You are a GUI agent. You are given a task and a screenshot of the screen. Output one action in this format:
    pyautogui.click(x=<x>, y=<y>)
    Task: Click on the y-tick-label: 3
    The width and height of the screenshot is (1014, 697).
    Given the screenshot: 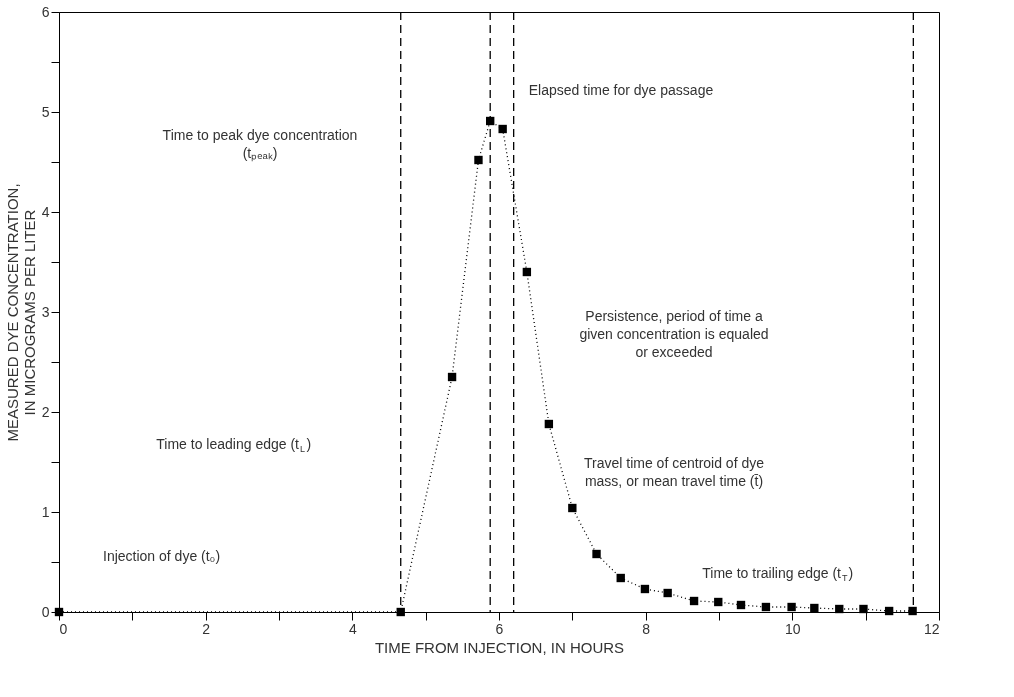 What is the action you would take?
    pyautogui.click(x=45, y=311)
    